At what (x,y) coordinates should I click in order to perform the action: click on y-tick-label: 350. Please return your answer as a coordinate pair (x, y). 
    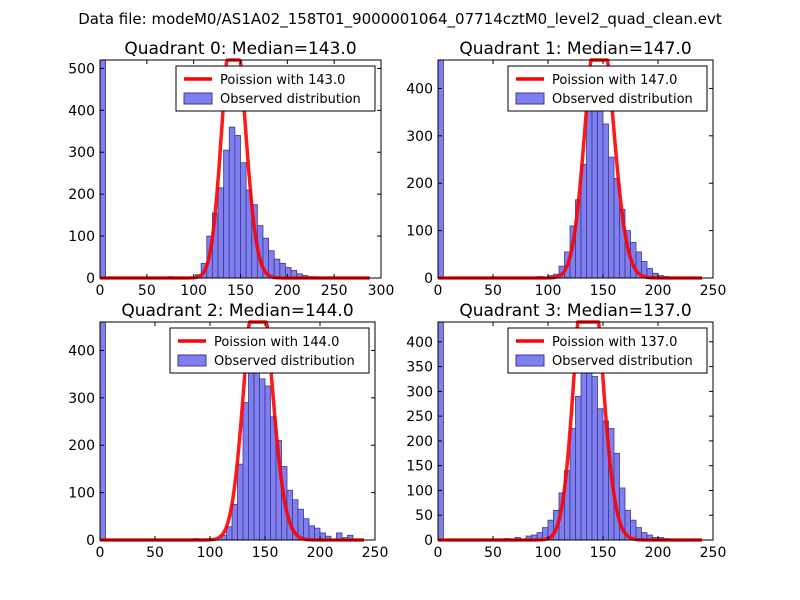
    Looking at the image, I should click on (419, 368).